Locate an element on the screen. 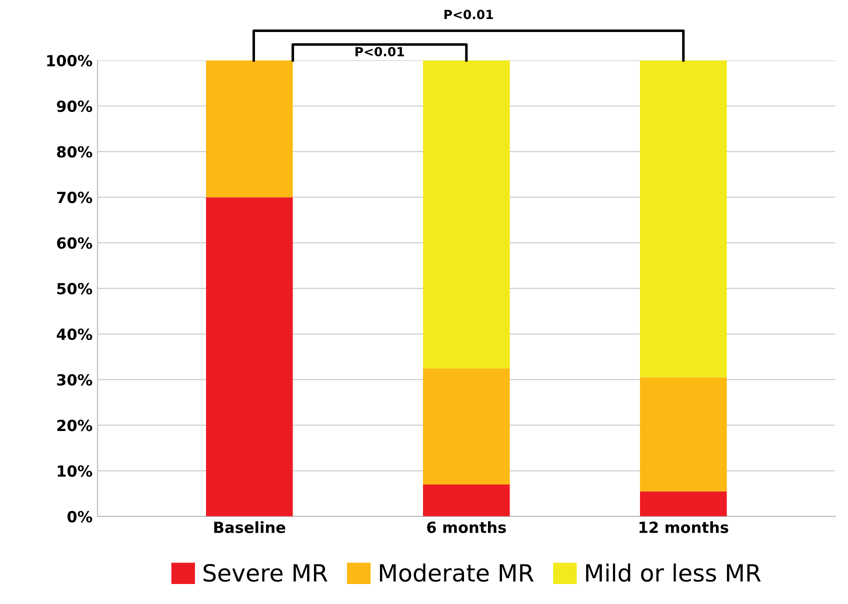 The width and height of the screenshot is (848, 604). x-tick-label: Baseline is located at coordinates (250, 527).